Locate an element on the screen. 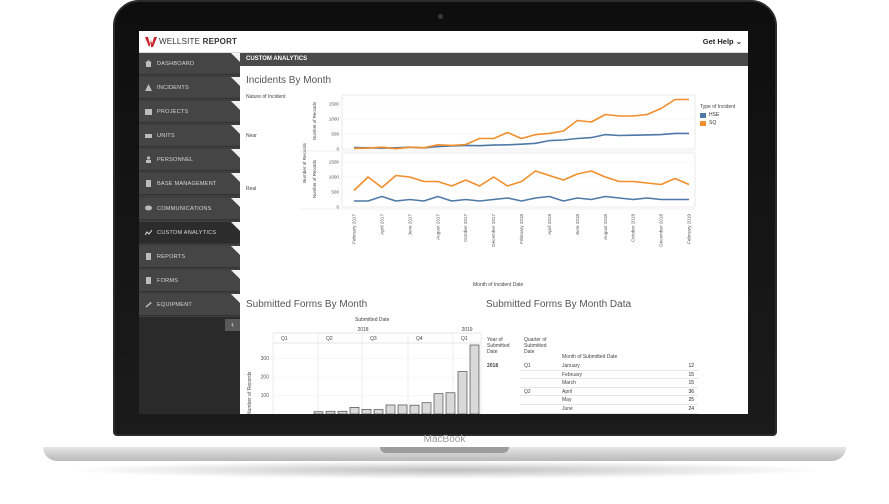 This screenshot has width=889, height=504. legend-title: Type of Incident is located at coordinates (718, 107).